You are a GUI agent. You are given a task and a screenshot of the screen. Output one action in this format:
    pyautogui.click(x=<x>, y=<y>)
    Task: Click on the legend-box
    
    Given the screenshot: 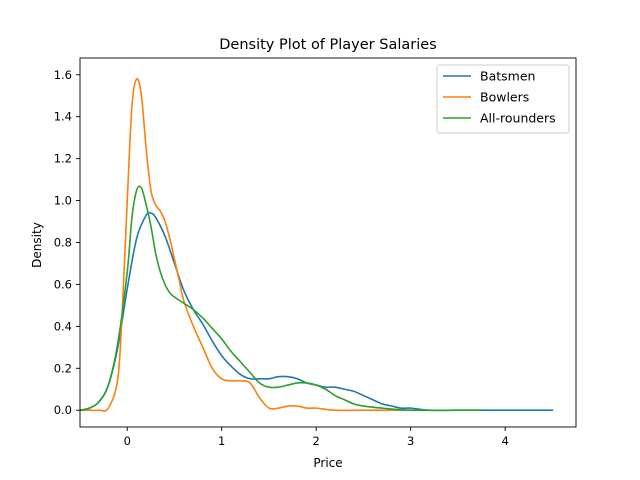 What is the action you would take?
    pyautogui.click(x=503, y=99)
    